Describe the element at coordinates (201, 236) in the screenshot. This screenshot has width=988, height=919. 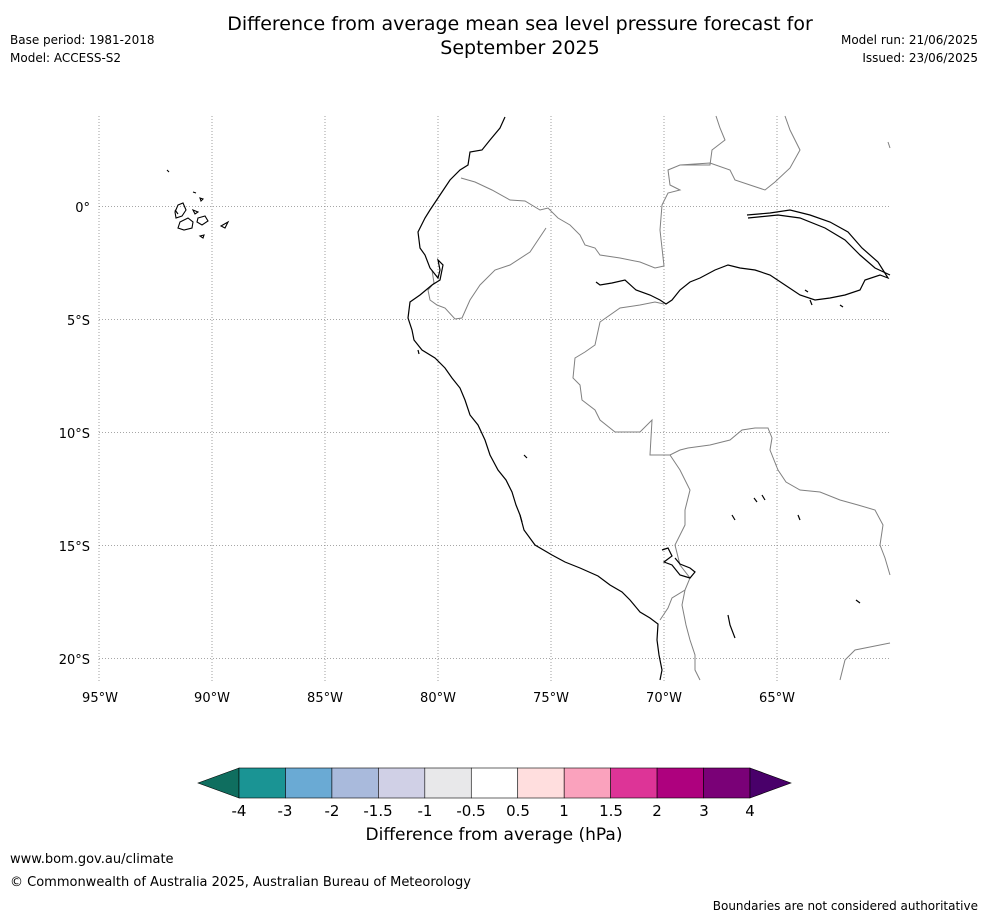
I see `island-floreana` at that location.